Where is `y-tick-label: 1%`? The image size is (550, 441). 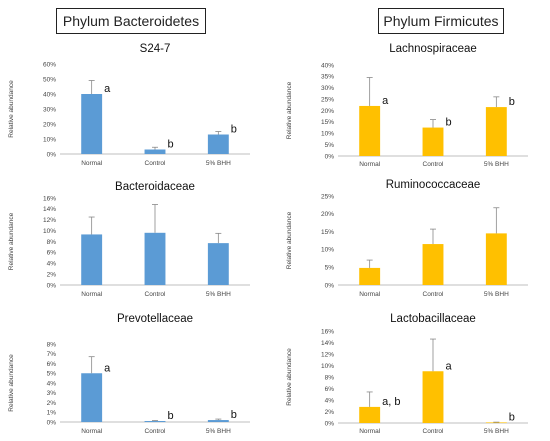 y-tick-label: 1% is located at coordinates (52, 413).